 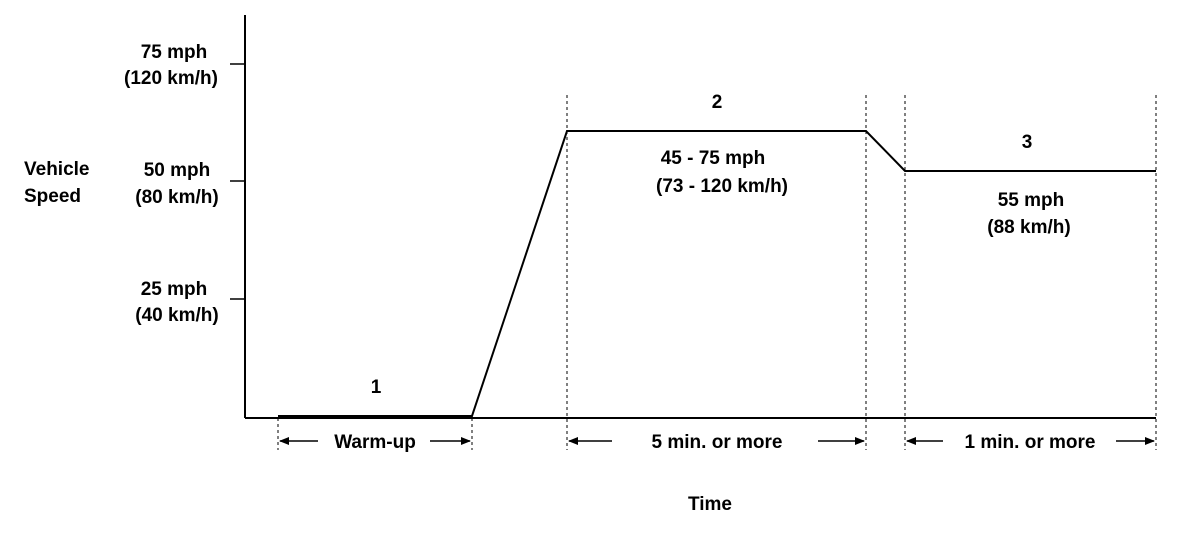 I want to click on phase-3-speed-mph: 55 mph, so click(x=1031, y=200).